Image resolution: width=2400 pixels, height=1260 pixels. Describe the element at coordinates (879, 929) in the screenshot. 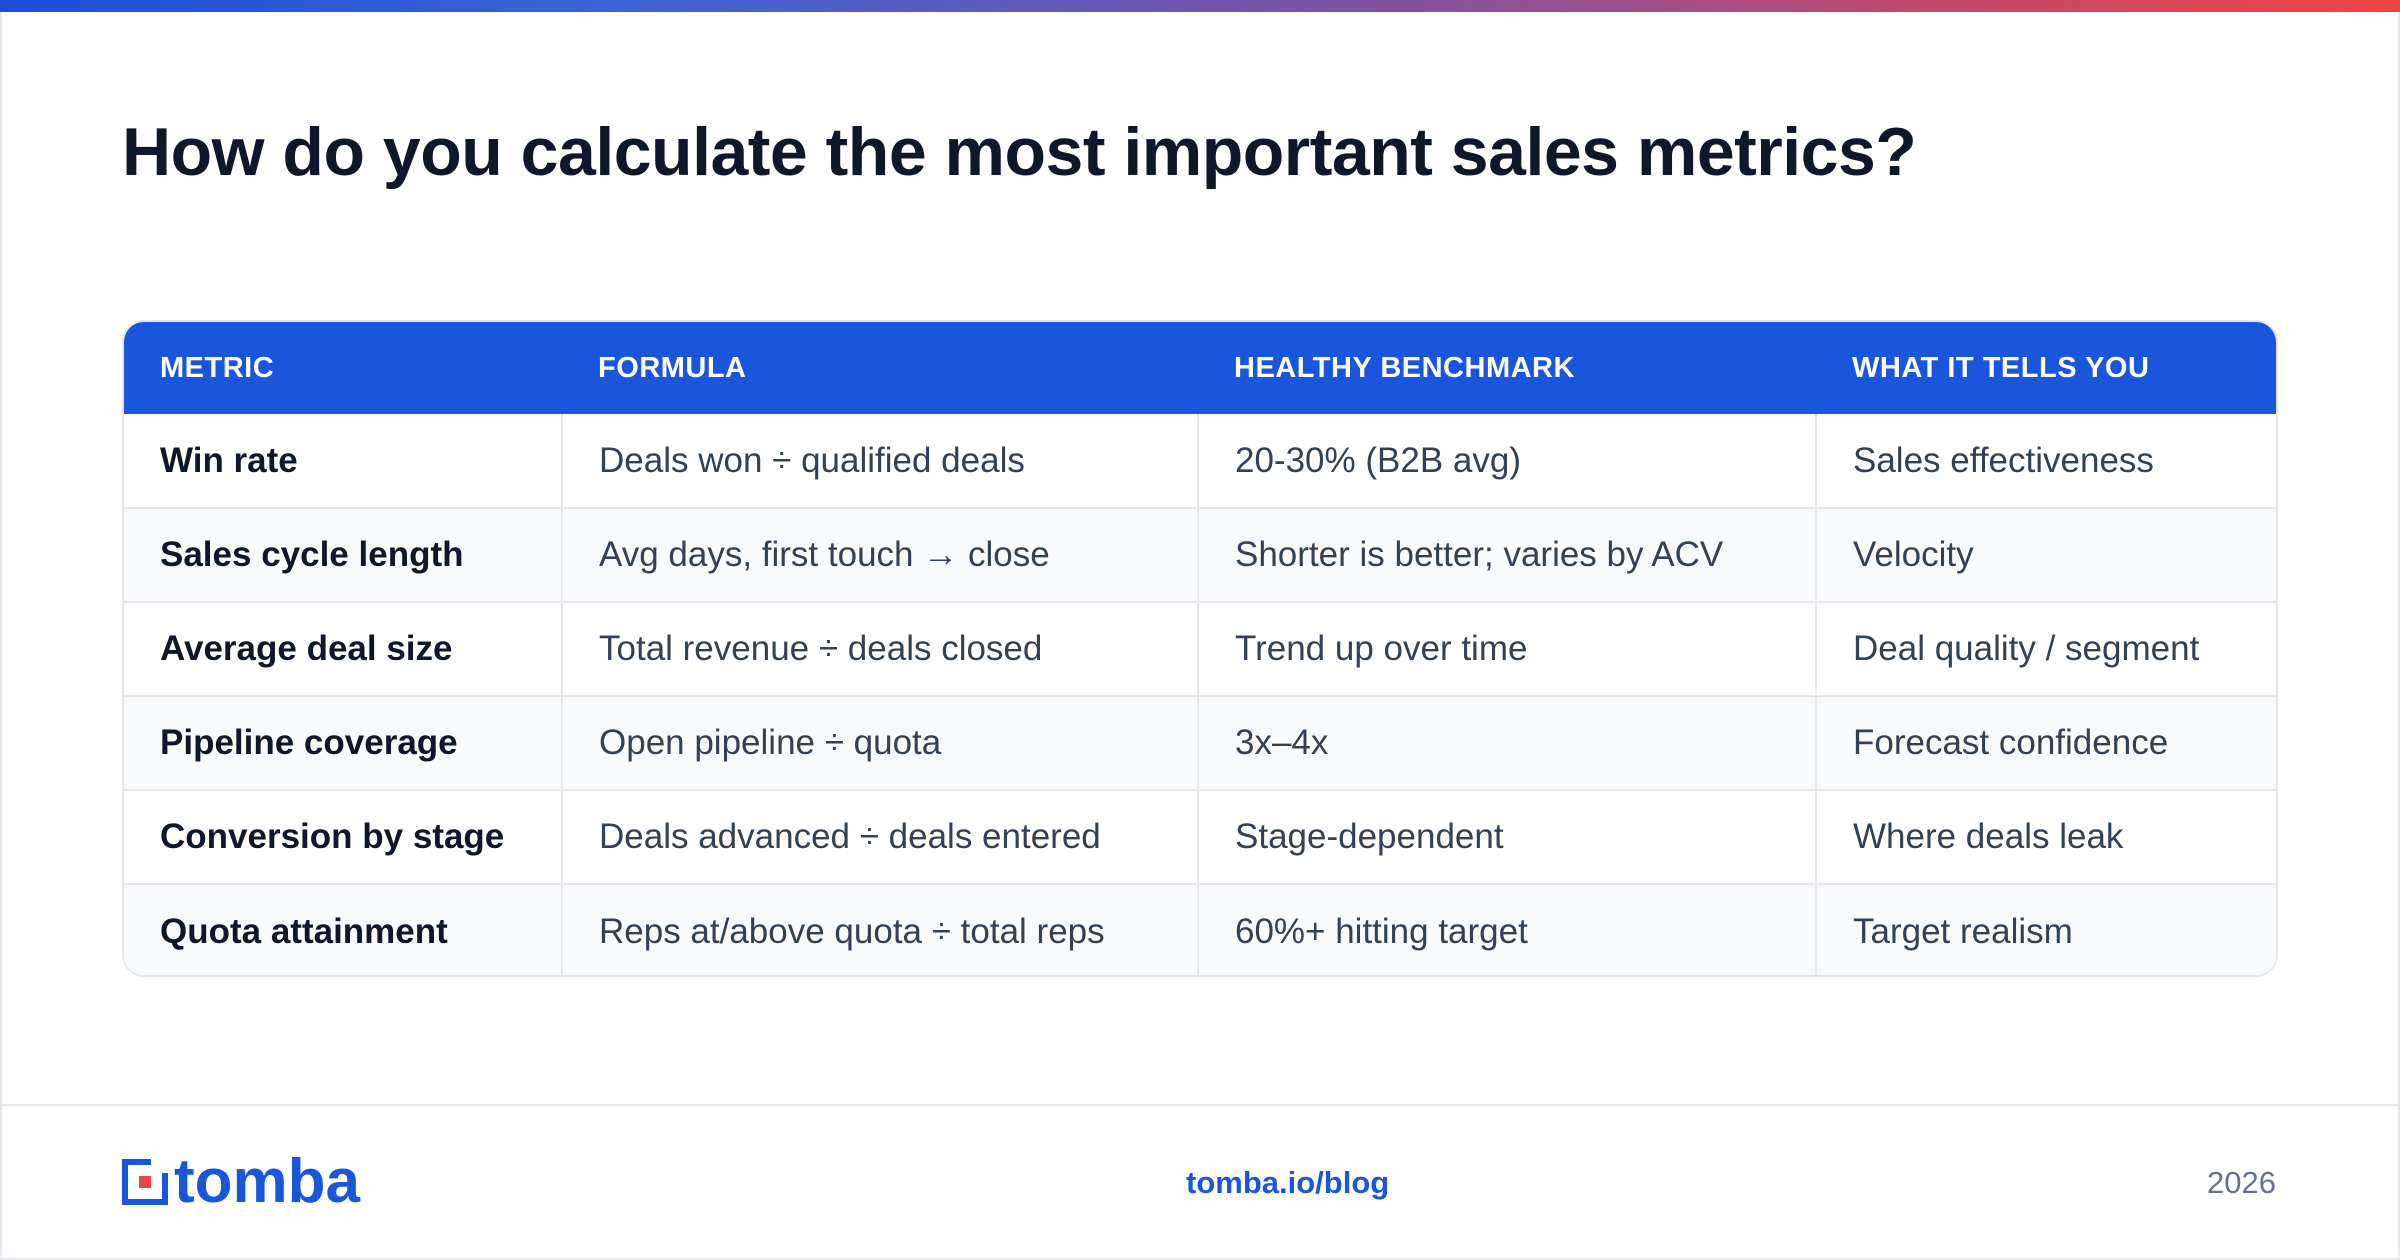

I see `formula-cell: Reps at/above quota ÷ total reps` at that location.